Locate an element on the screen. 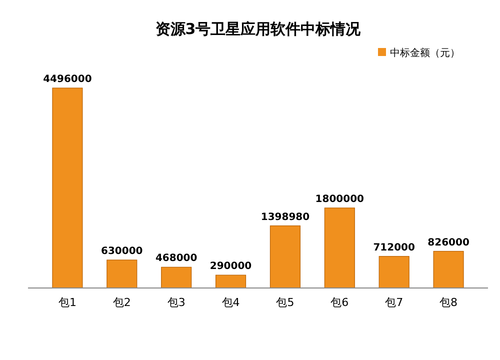 This screenshot has height=360, width=500. data-label: 630000 is located at coordinates (122, 251).